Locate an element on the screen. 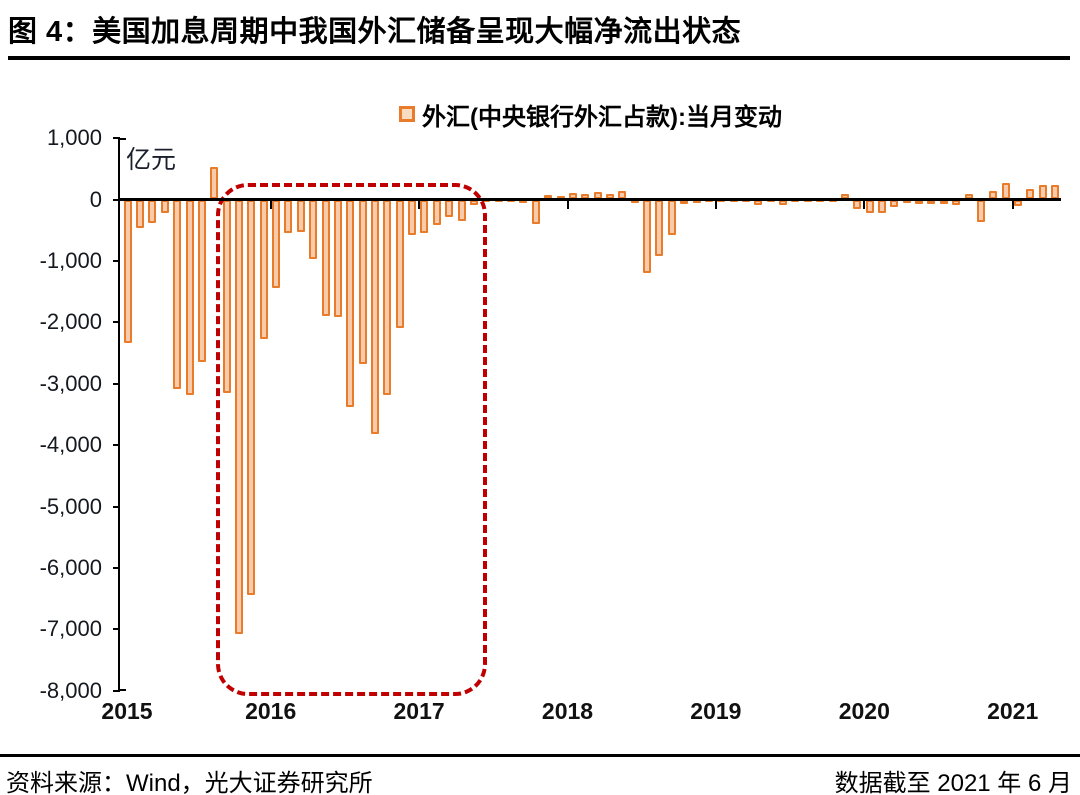  x-axis-year-label-2020: 2020 is located at coordinates (864, 711).